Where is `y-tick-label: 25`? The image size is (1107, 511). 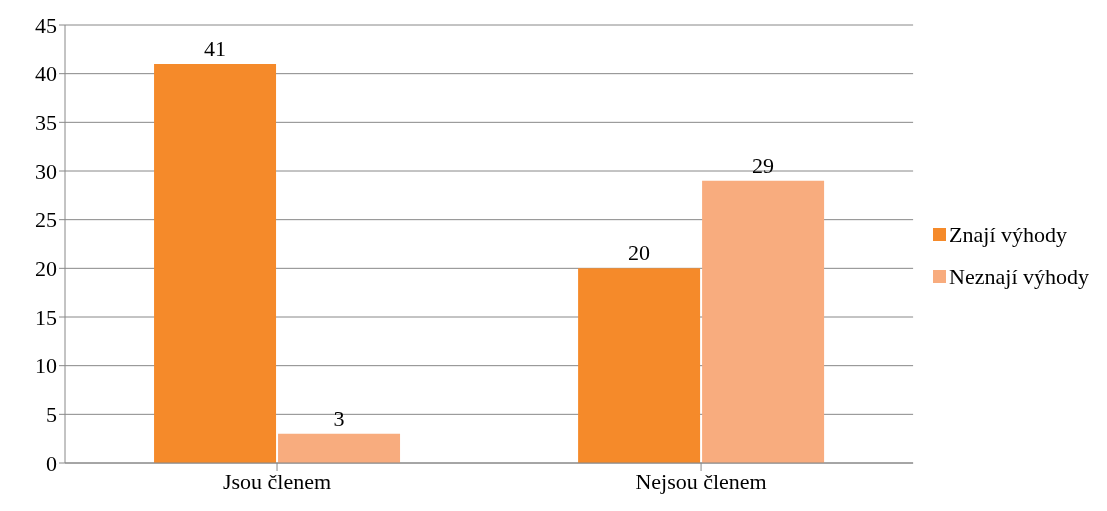 y-tick-label: 25 is located at coordinates (46, 220).